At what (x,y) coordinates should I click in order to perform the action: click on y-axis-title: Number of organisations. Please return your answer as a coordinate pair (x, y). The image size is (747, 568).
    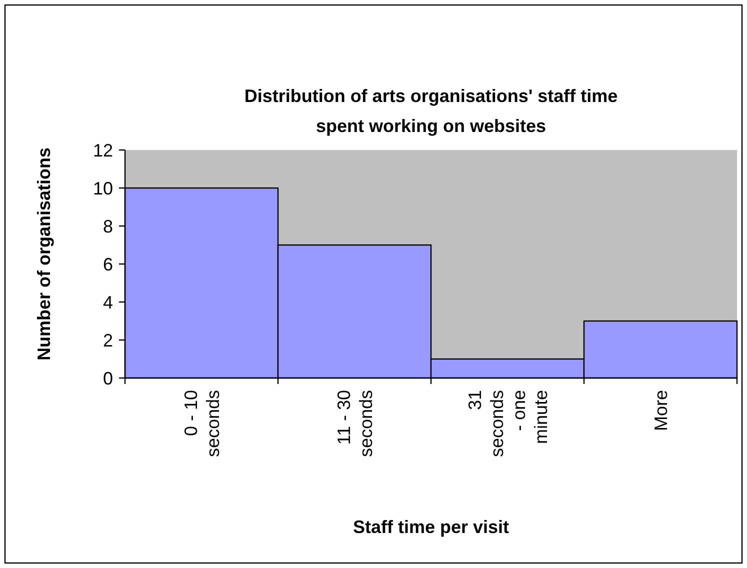
    Looking at the image, I should click on (44, 254).